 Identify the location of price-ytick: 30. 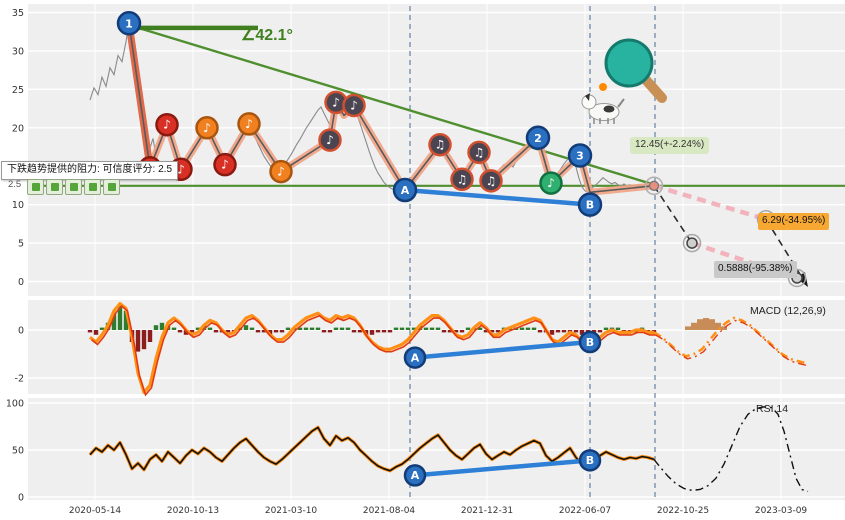
(18, 51).